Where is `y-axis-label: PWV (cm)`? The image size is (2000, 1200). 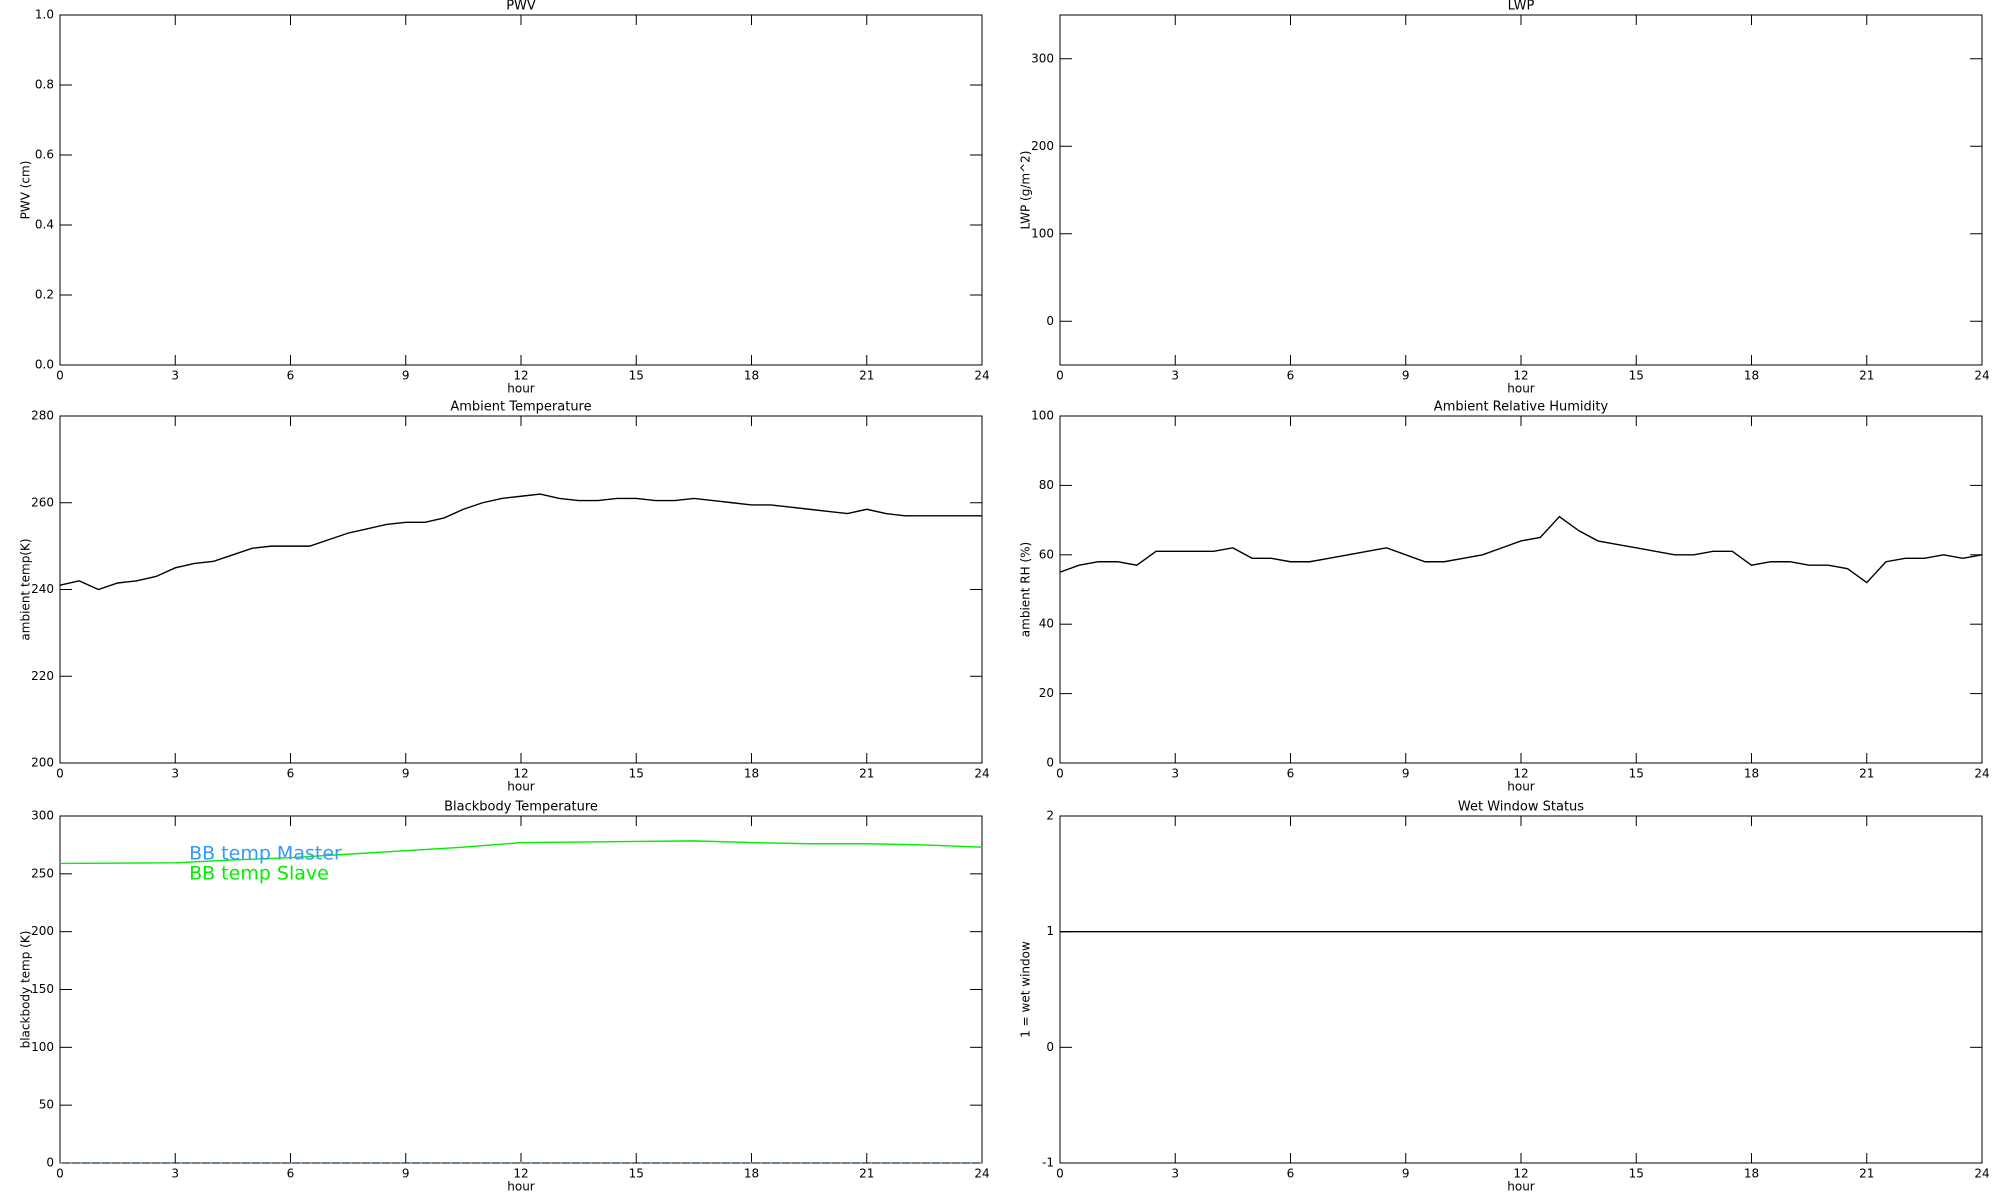 y-axis-label: PWV (cm) is located at coordinates (26, 190).